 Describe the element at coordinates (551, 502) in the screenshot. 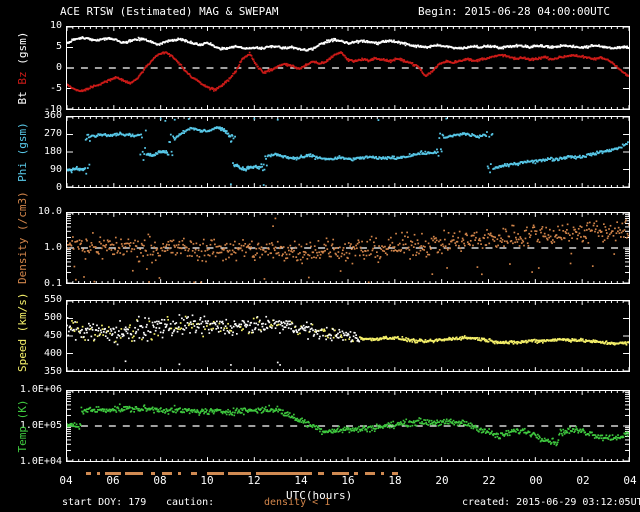

I see `footer-created: created: 2015-06-29 03:12:05UTC` at that location.